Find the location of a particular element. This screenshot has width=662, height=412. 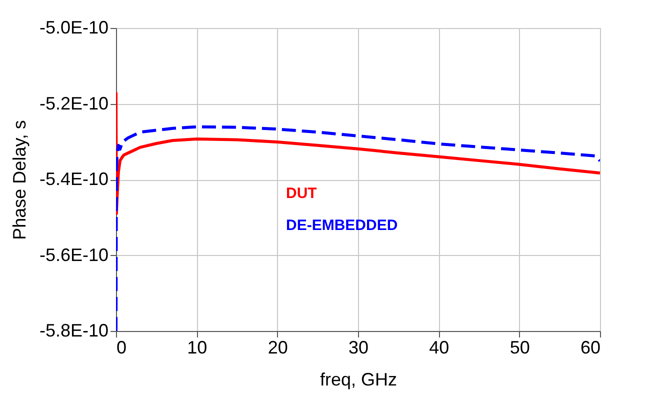

y-axis-title: Phase Delay, s is located at coordinates (19, 180).